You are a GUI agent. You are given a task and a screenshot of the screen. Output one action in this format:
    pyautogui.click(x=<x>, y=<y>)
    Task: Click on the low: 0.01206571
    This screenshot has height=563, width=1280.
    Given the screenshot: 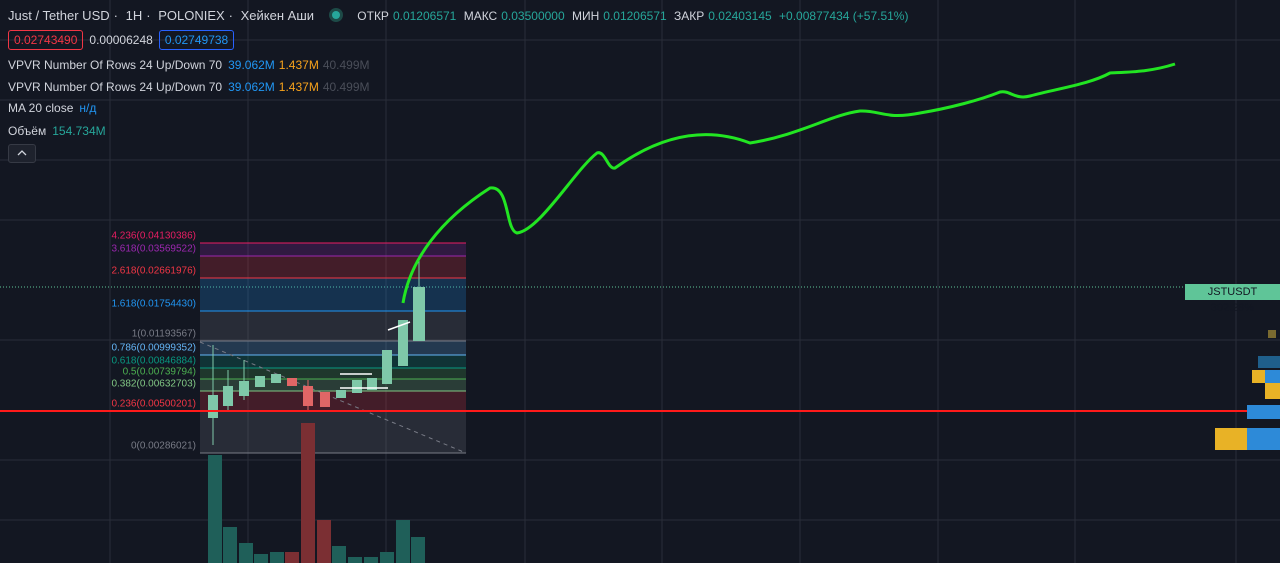 What is the action you would take?
    pyautogui.click(x=635, y=16)
    